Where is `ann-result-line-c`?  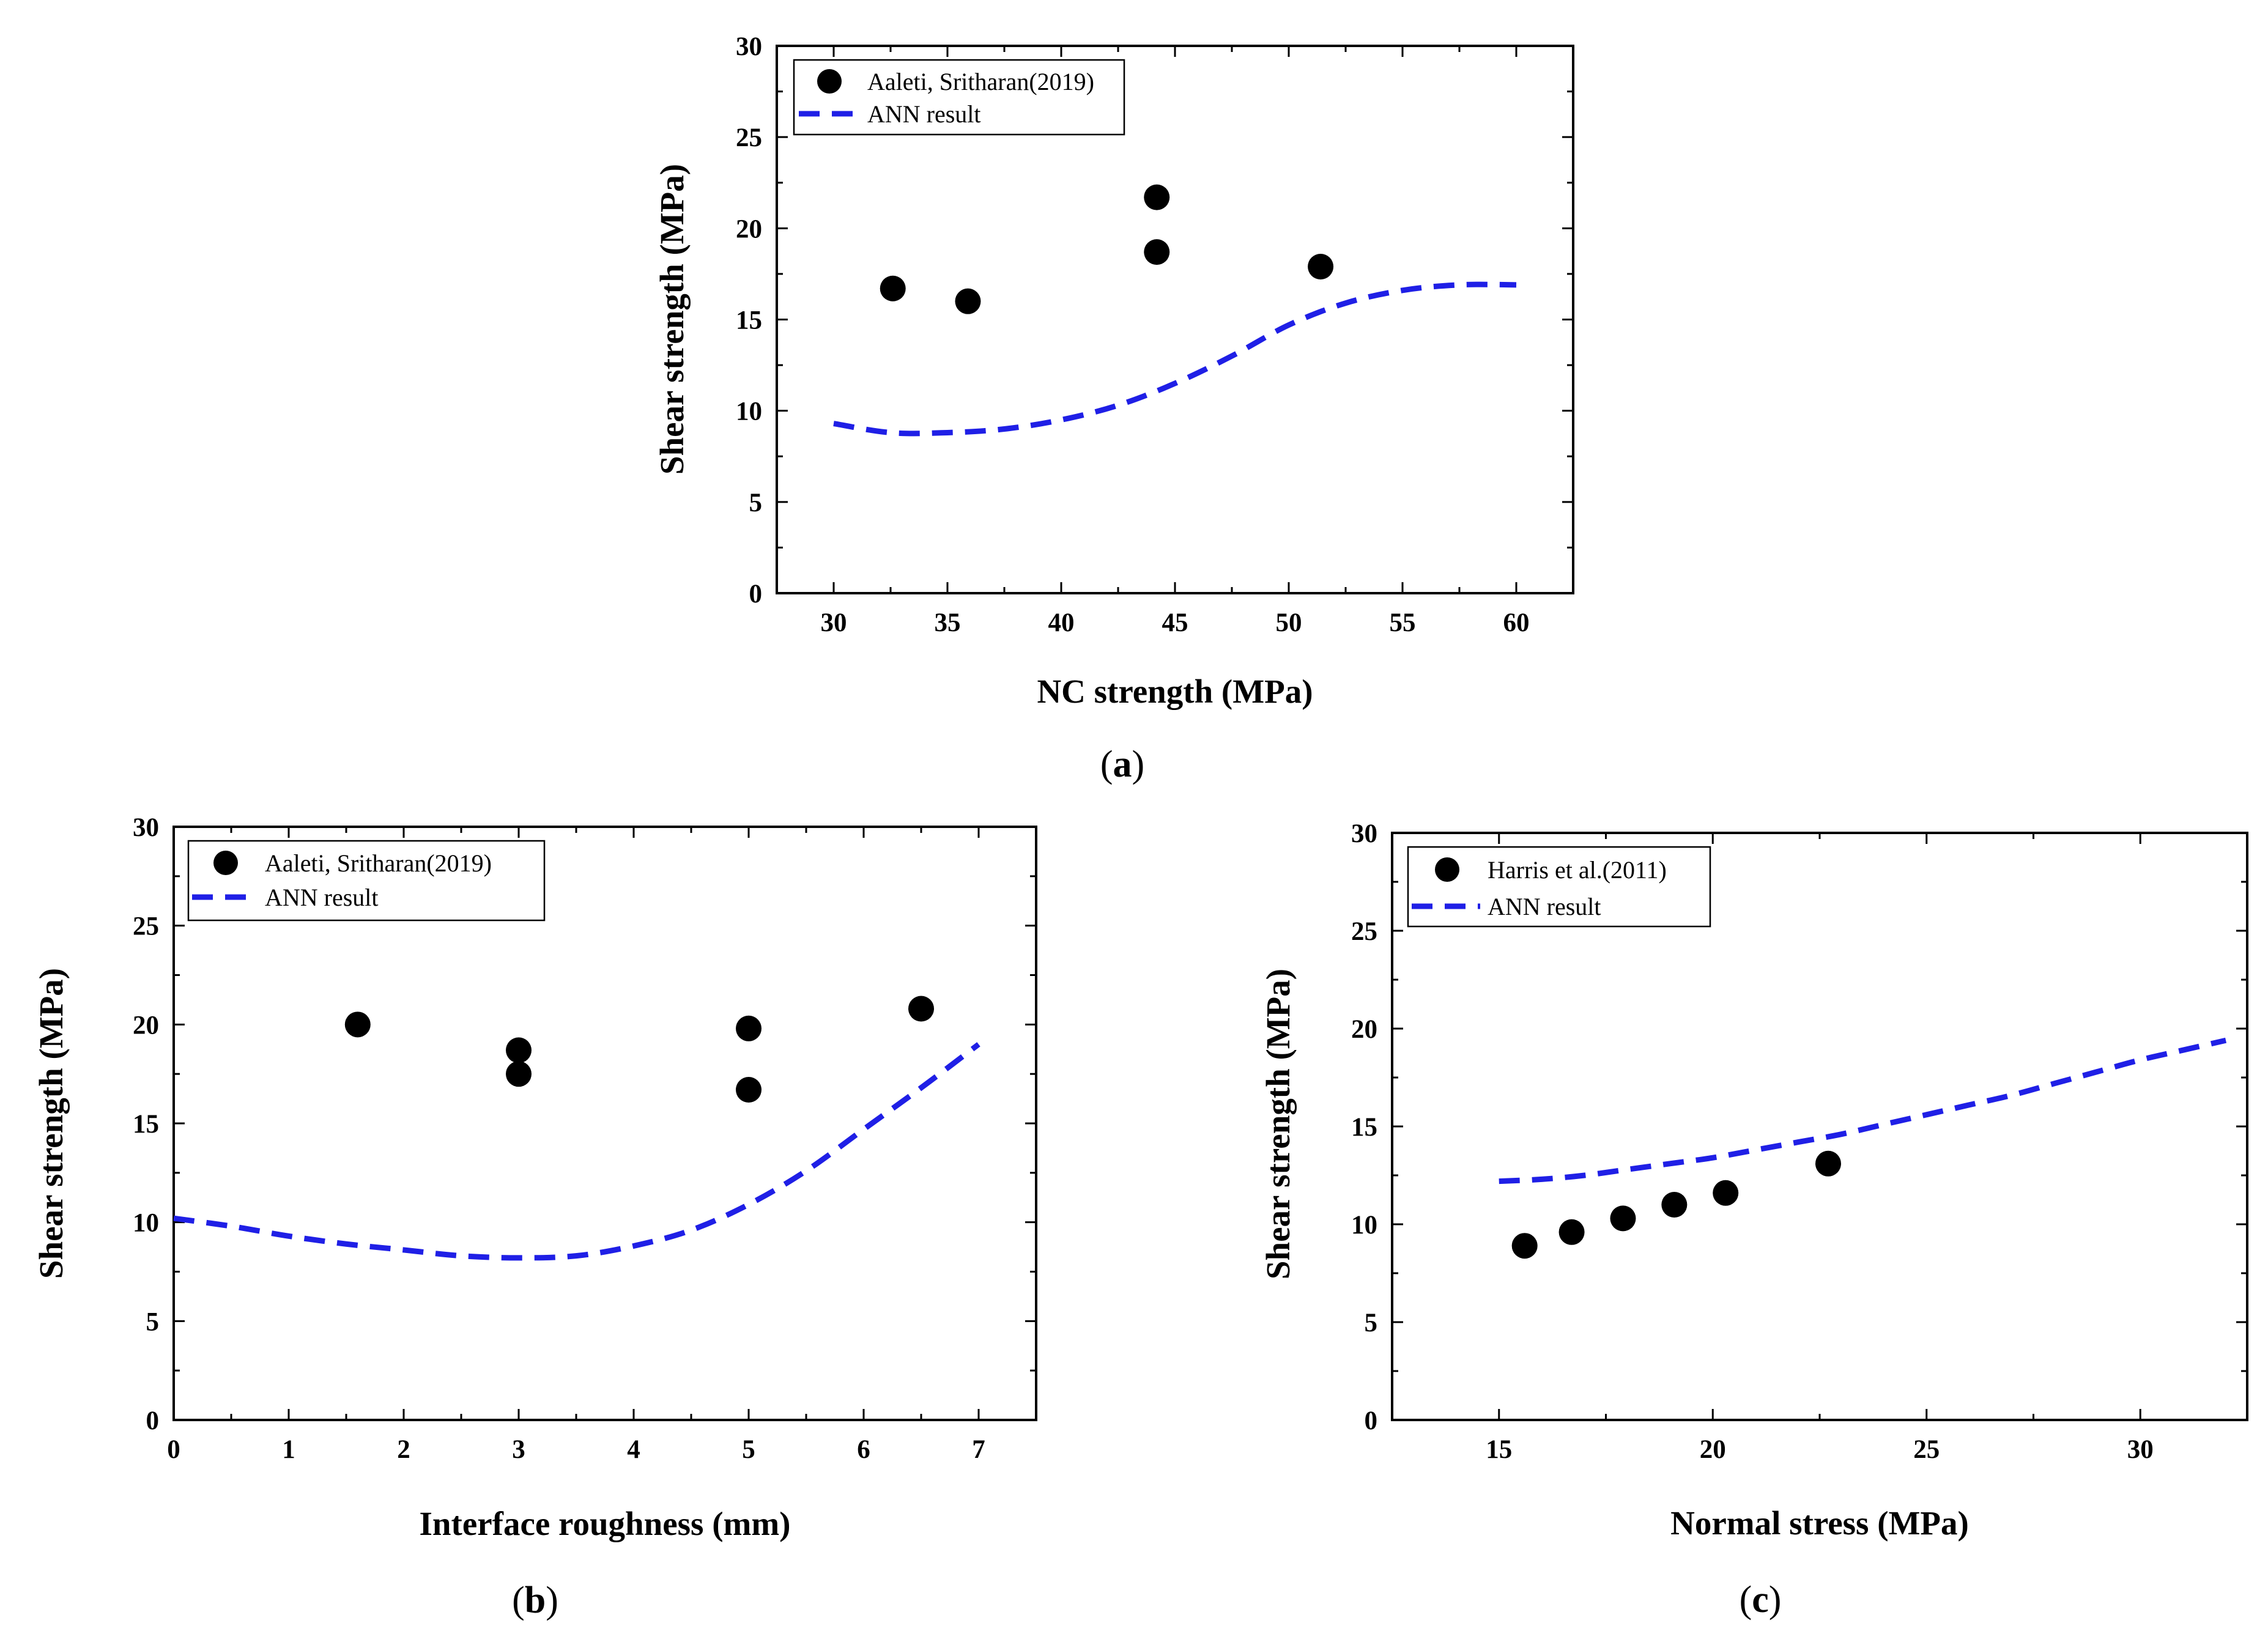 ann-result-line-c is located at coordinates (1863, 1111).